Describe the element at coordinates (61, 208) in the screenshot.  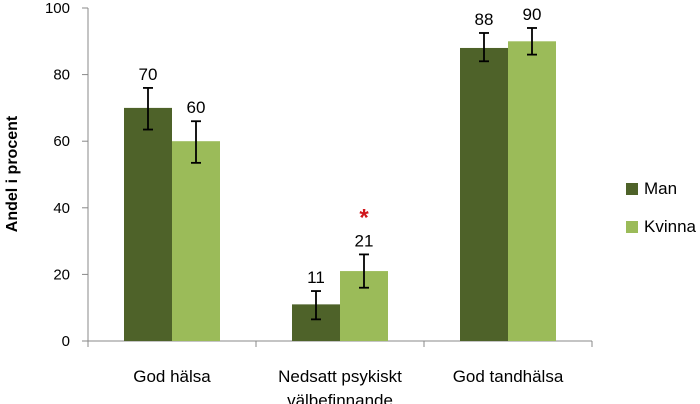
I see `y-tick-label: 40` at that location.